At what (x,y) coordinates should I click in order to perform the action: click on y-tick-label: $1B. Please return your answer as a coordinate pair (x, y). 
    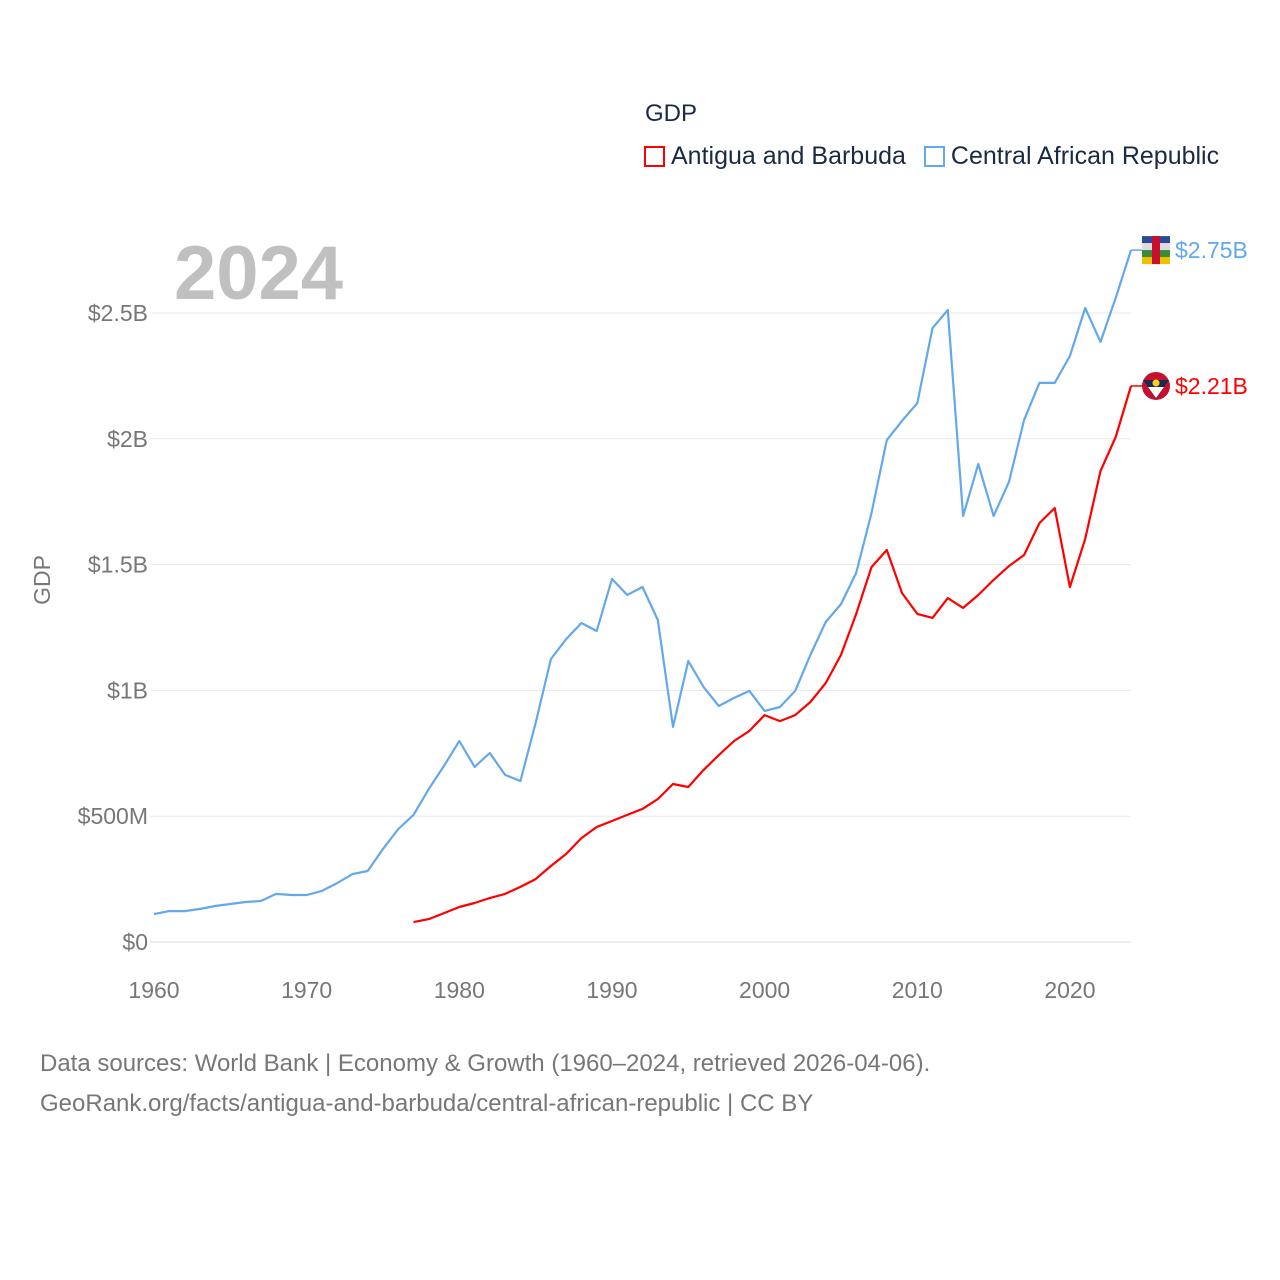
    Looking at the image, I should click on (127, 690).